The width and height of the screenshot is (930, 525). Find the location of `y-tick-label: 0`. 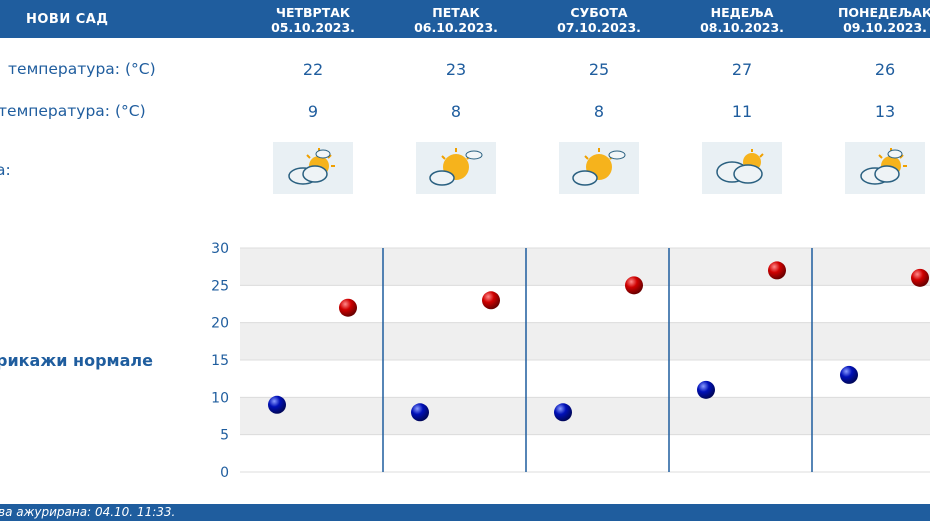

y-tick-label: 0 is located at coordinates (224, 473).